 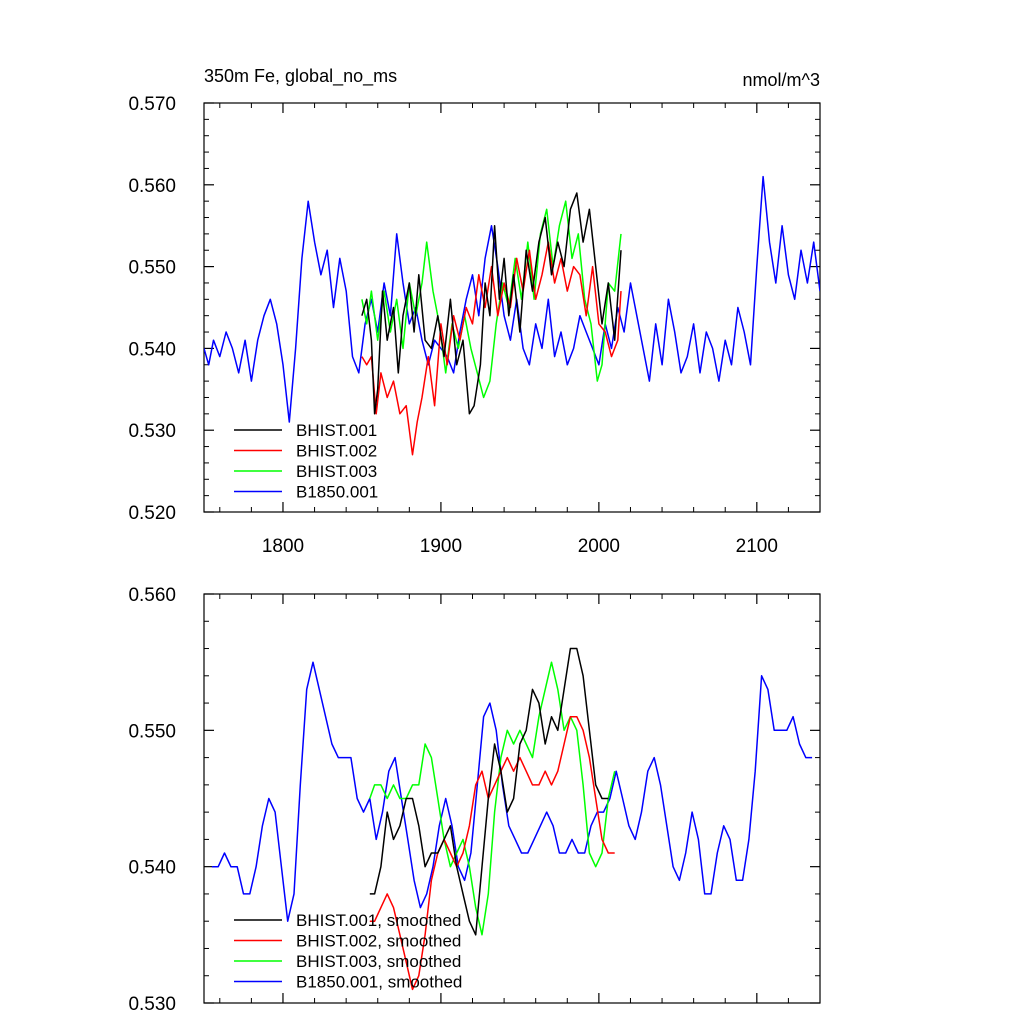 I want to click on x-tick-label: 2000, so click(x=599, y=546).